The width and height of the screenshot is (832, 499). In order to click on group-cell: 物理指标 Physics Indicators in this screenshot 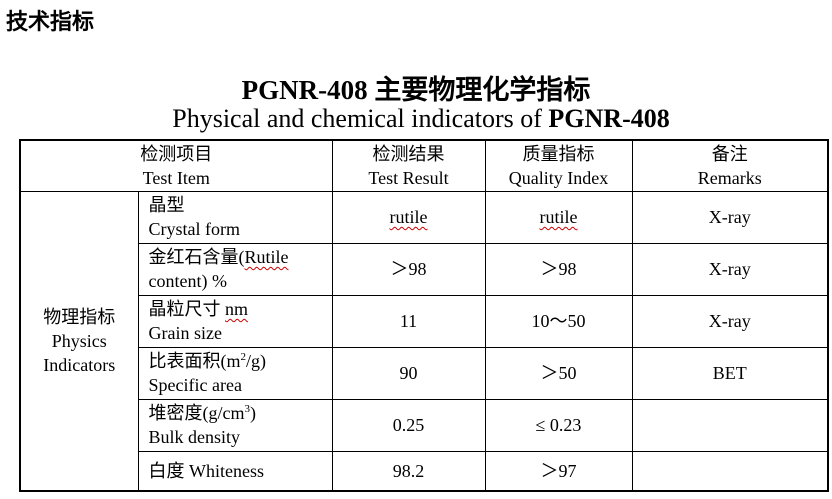, I will do `click(79, 341)`.